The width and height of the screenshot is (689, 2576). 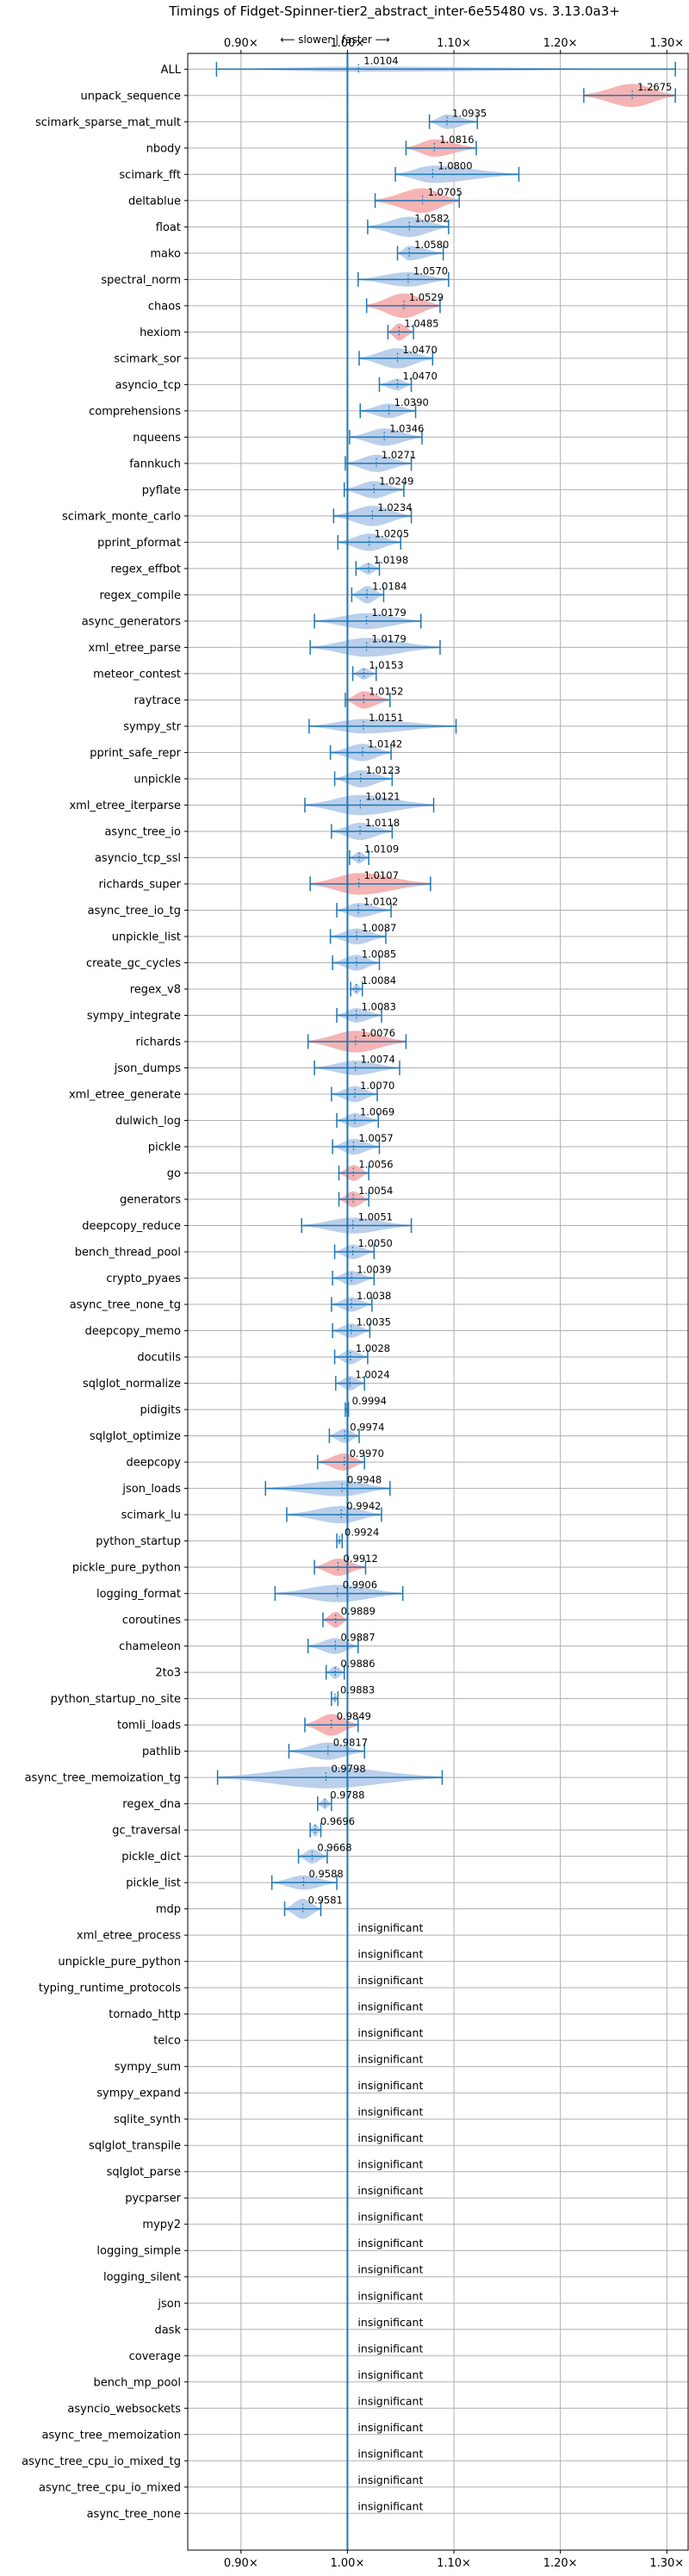 I want to click on y-tick-label: regex_v8, so click(x=155, y=990).